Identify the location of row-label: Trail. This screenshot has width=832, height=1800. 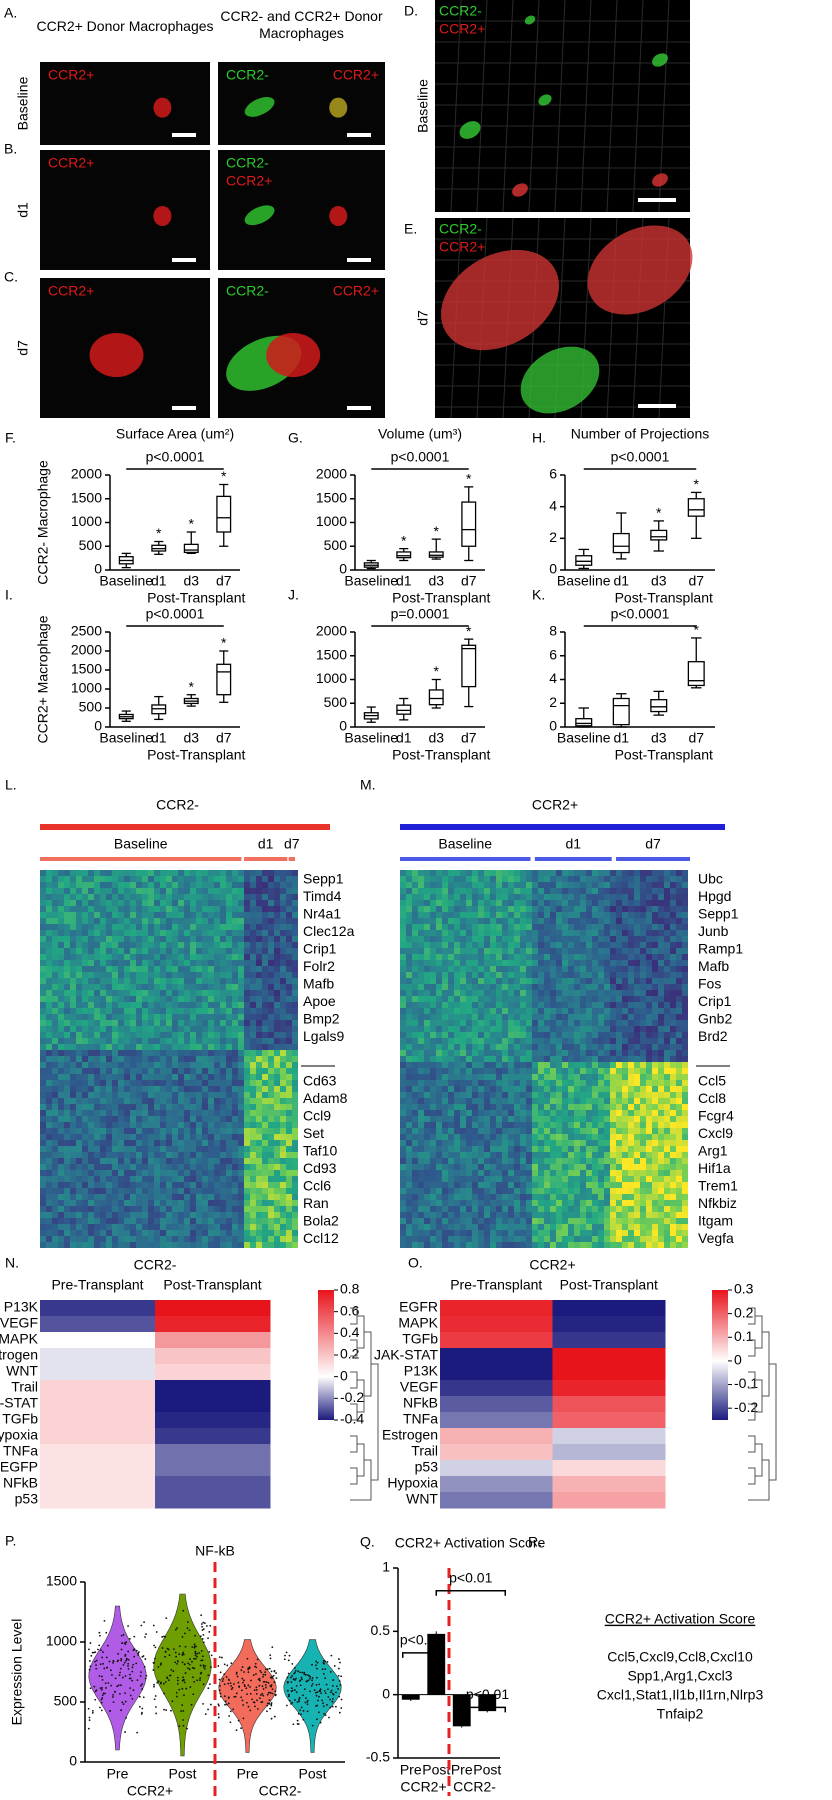
(424, 1451).